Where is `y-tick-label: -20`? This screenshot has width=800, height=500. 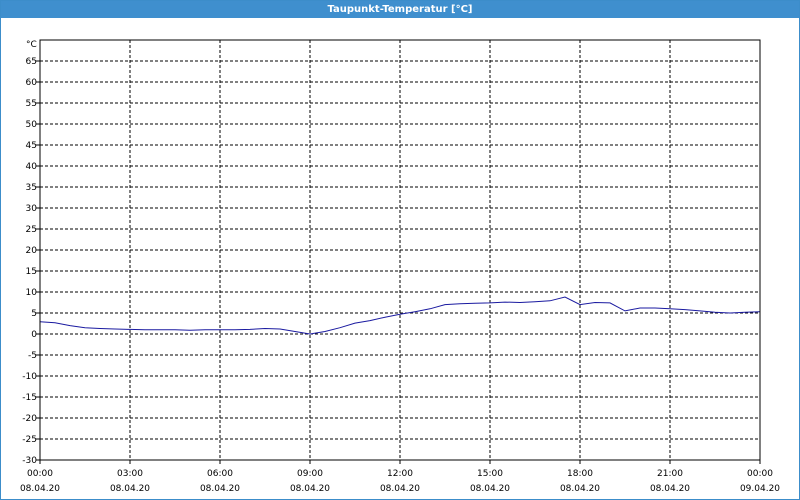 y-tick-label: -20 is located at coordinates (29, 419).